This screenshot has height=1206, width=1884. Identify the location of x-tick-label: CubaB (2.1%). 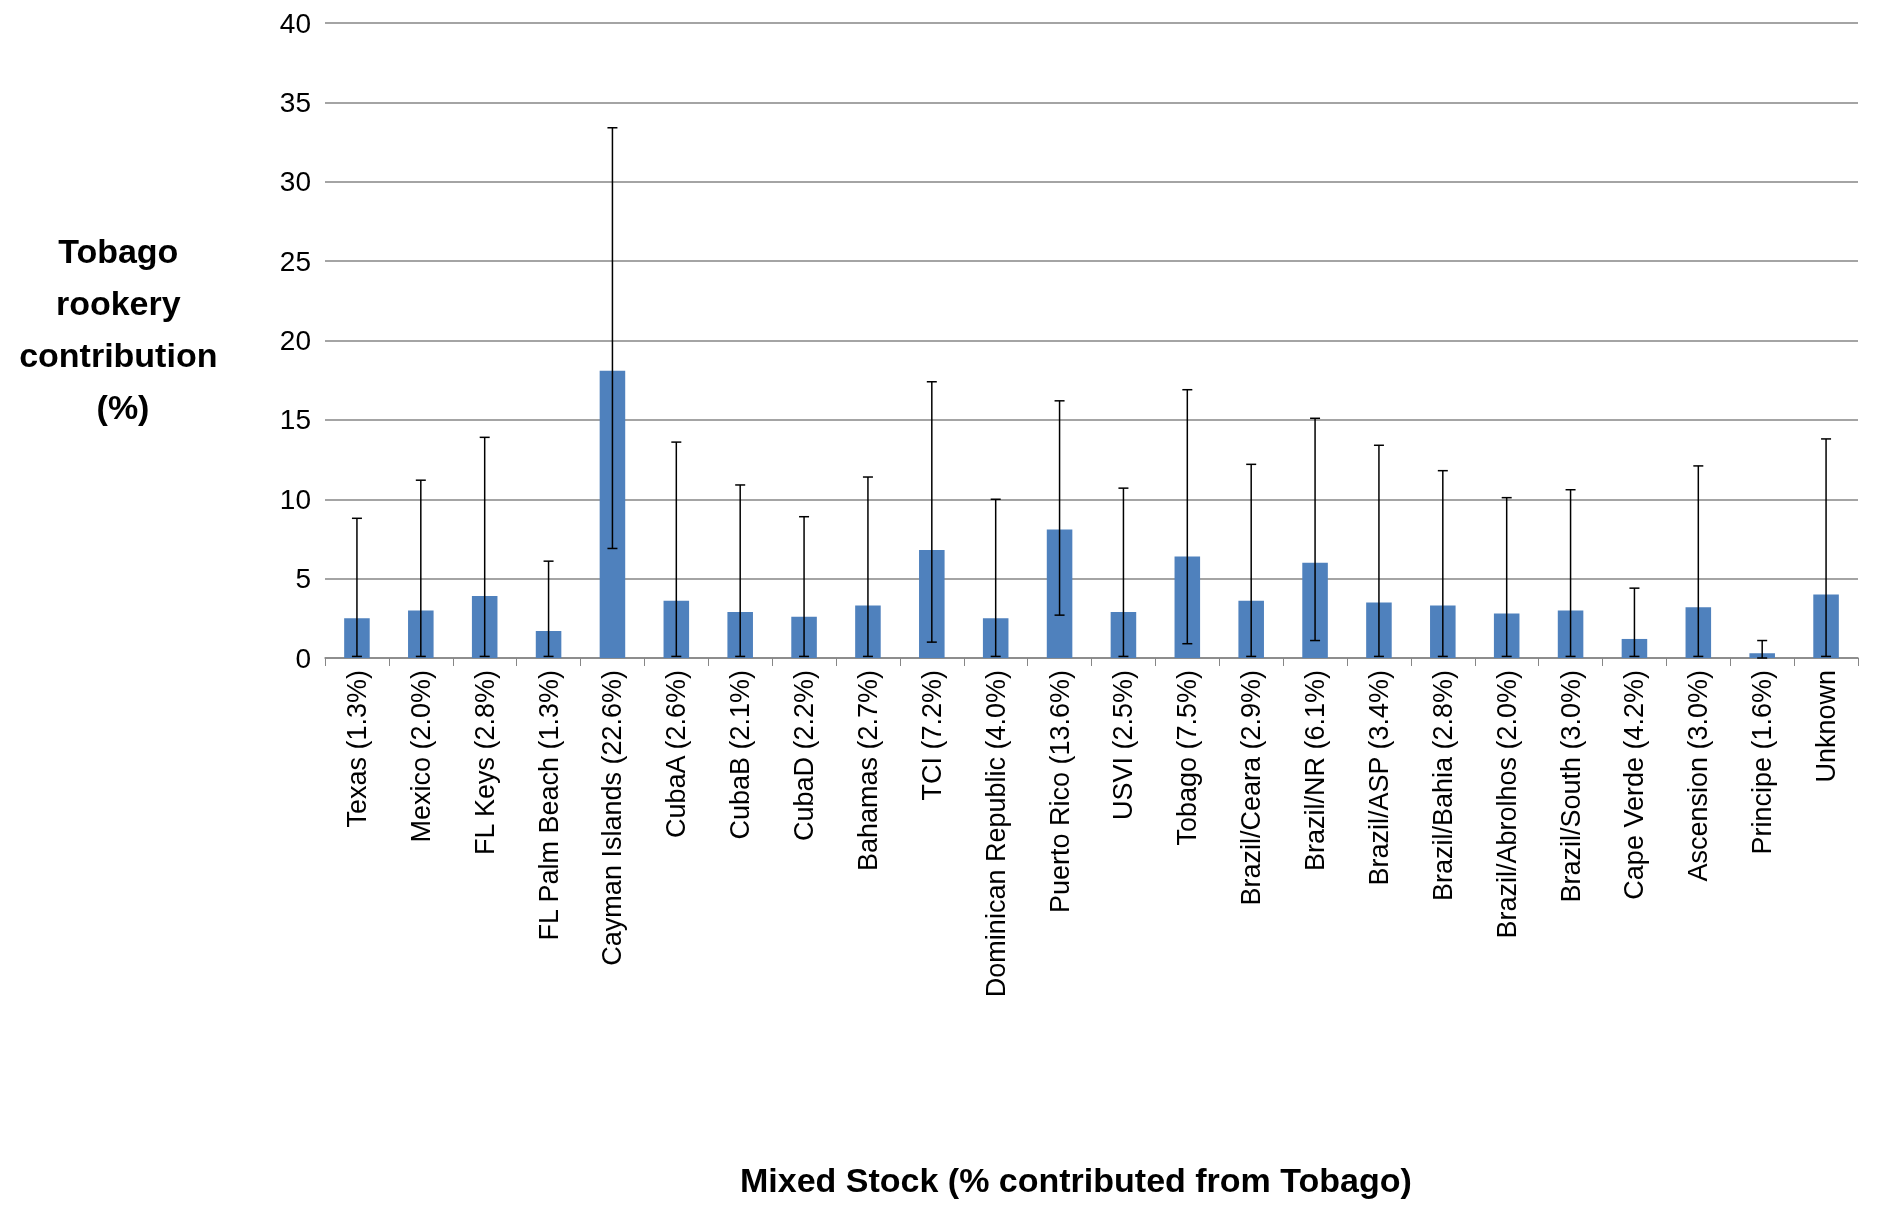
(740, 755).